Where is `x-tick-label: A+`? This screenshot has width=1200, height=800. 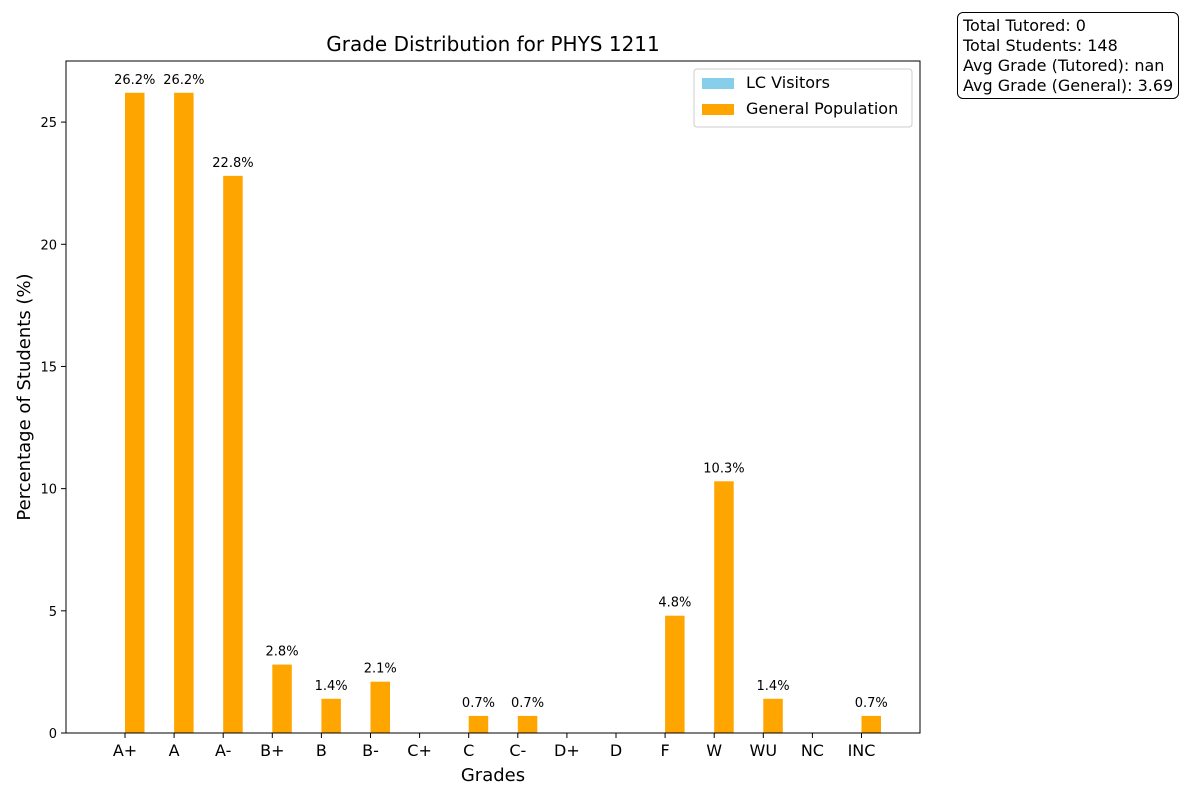
x-tick-label: A+ is located at coordinates (125, 750).